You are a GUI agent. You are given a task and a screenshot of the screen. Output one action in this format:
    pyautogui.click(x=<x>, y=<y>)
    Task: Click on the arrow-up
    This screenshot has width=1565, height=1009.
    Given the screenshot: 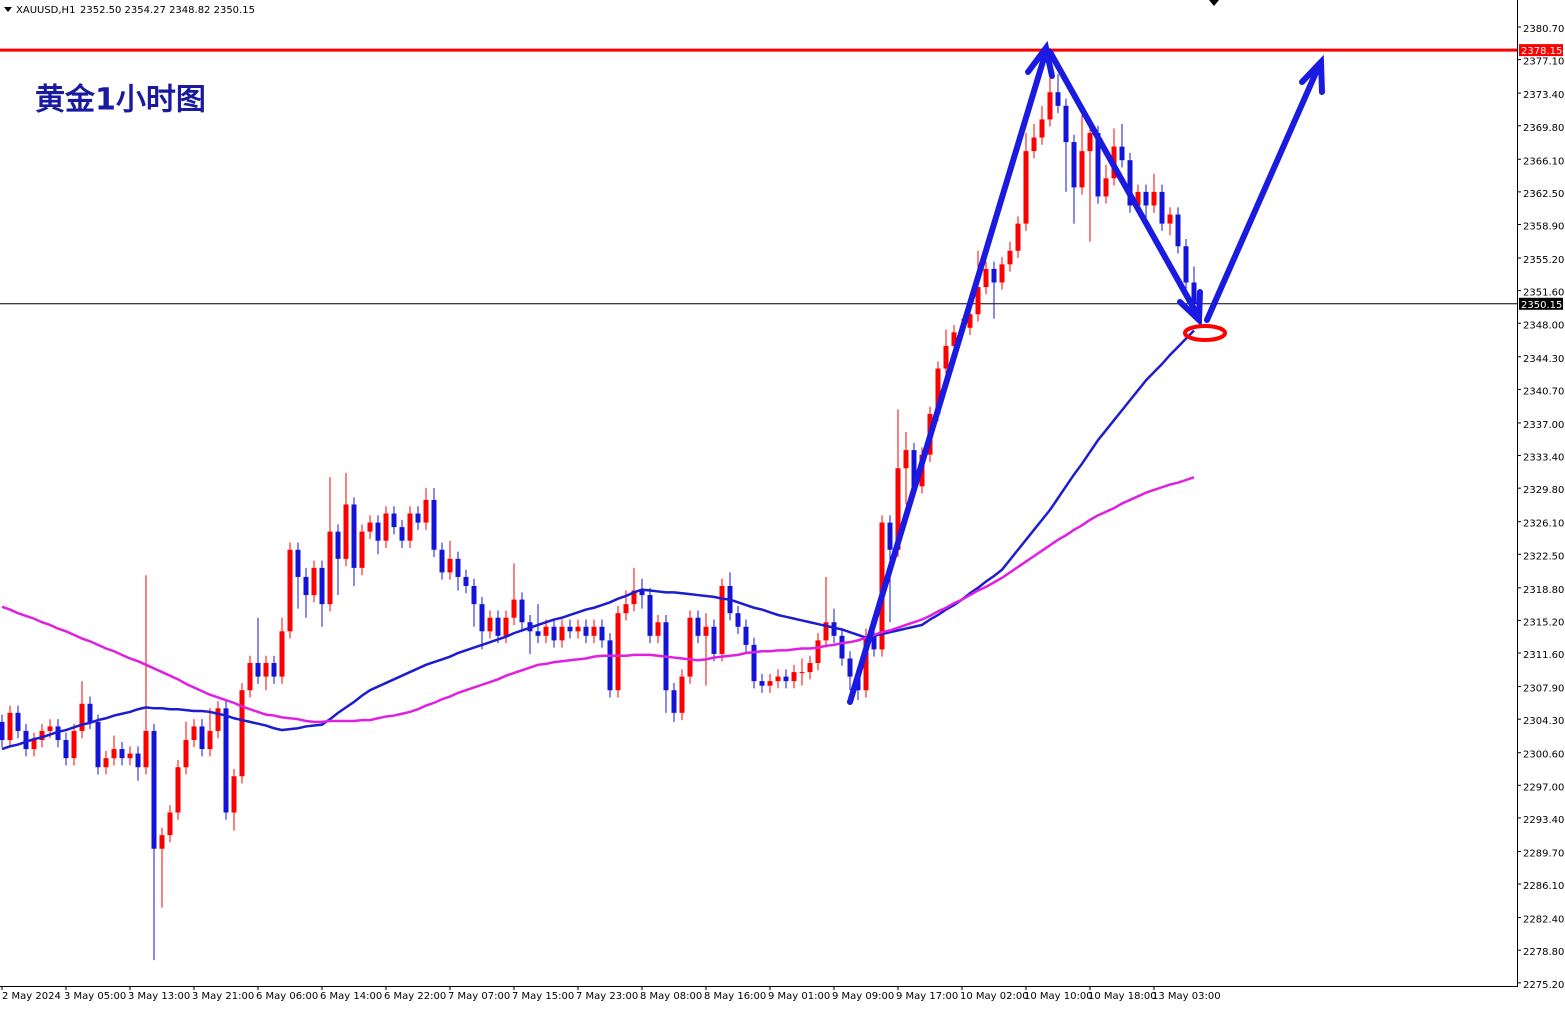 What is the action you would take?
    pyautogui.click(x=947, y=380)
    